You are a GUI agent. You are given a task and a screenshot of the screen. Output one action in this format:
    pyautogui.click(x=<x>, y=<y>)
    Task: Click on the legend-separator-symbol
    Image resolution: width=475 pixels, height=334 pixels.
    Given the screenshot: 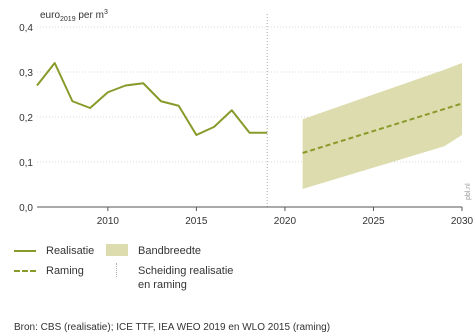 What is the action you would take?
    pyautogui.click(x=117, y=270)
    